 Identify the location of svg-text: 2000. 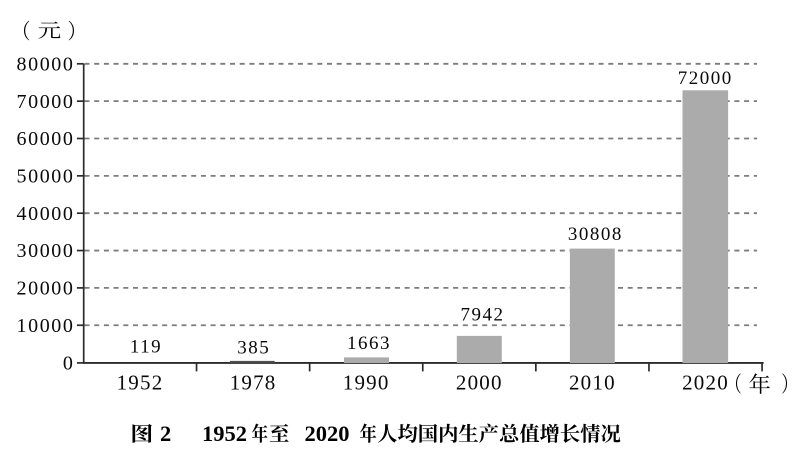
(479, 383).